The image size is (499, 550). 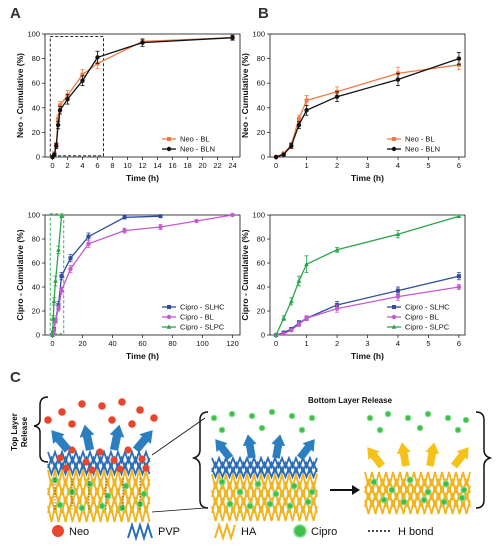 I want to click on pvp-zigzag-icon, so click(x=140, y=531).